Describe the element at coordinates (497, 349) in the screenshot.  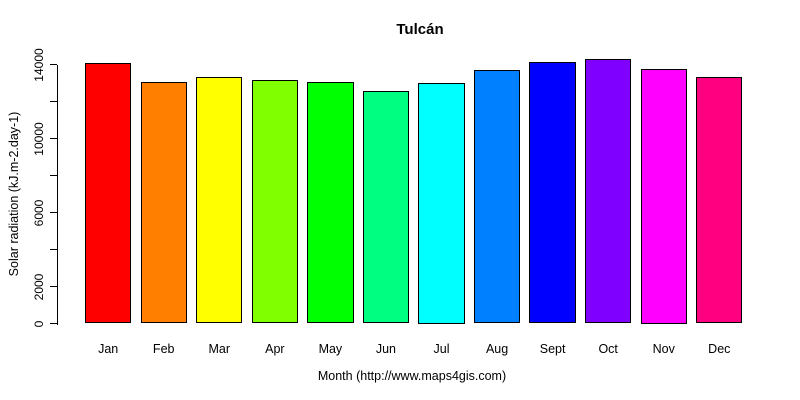
I see `x-tick-label-aug: Aug` at that location.